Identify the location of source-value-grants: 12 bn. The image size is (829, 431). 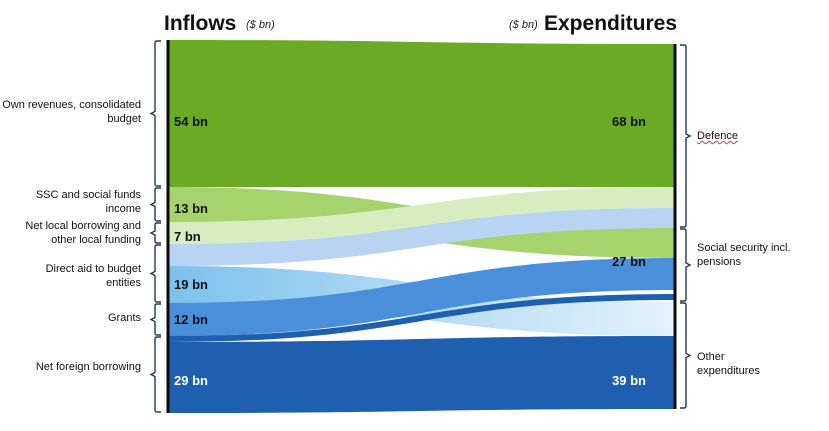
(191, 319).